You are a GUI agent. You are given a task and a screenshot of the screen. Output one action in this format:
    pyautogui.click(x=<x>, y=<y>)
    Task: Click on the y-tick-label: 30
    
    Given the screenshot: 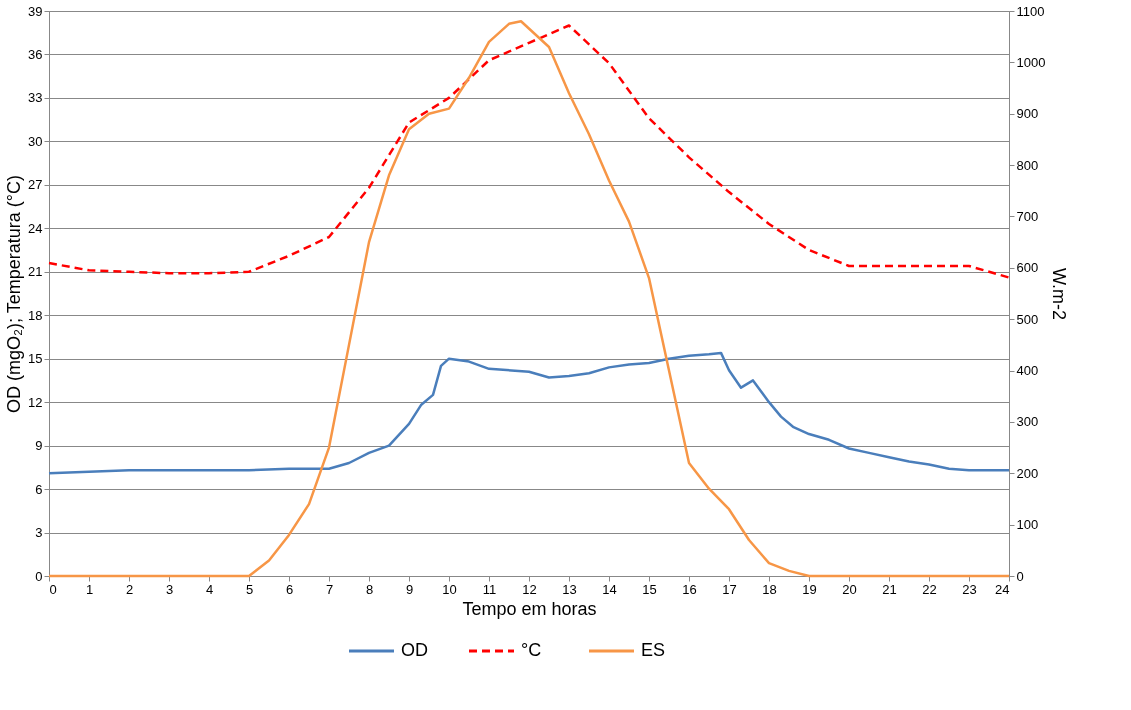 What is the action you would take?
    pyautogui.click(x=35, y=141)
    